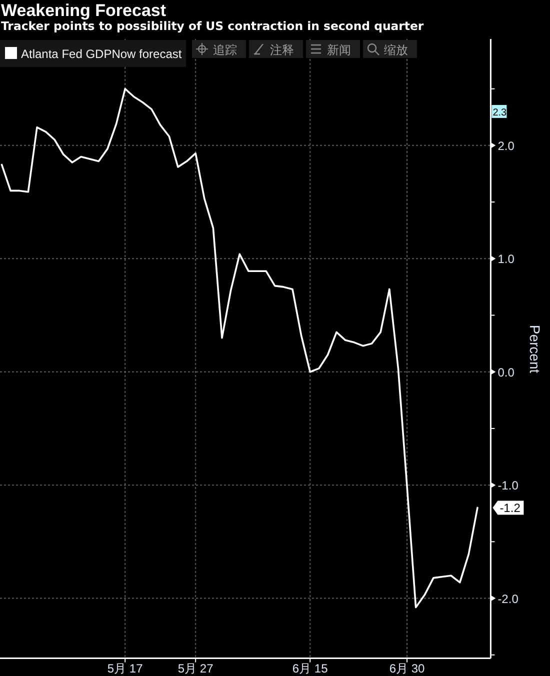 Image resolution: width=550 pixels, height=676 pixels. What do you see at coordinates (407, 668) in the screenshot?
I see `x-tick-label: 6月 30` at bounding box center [407, 668].